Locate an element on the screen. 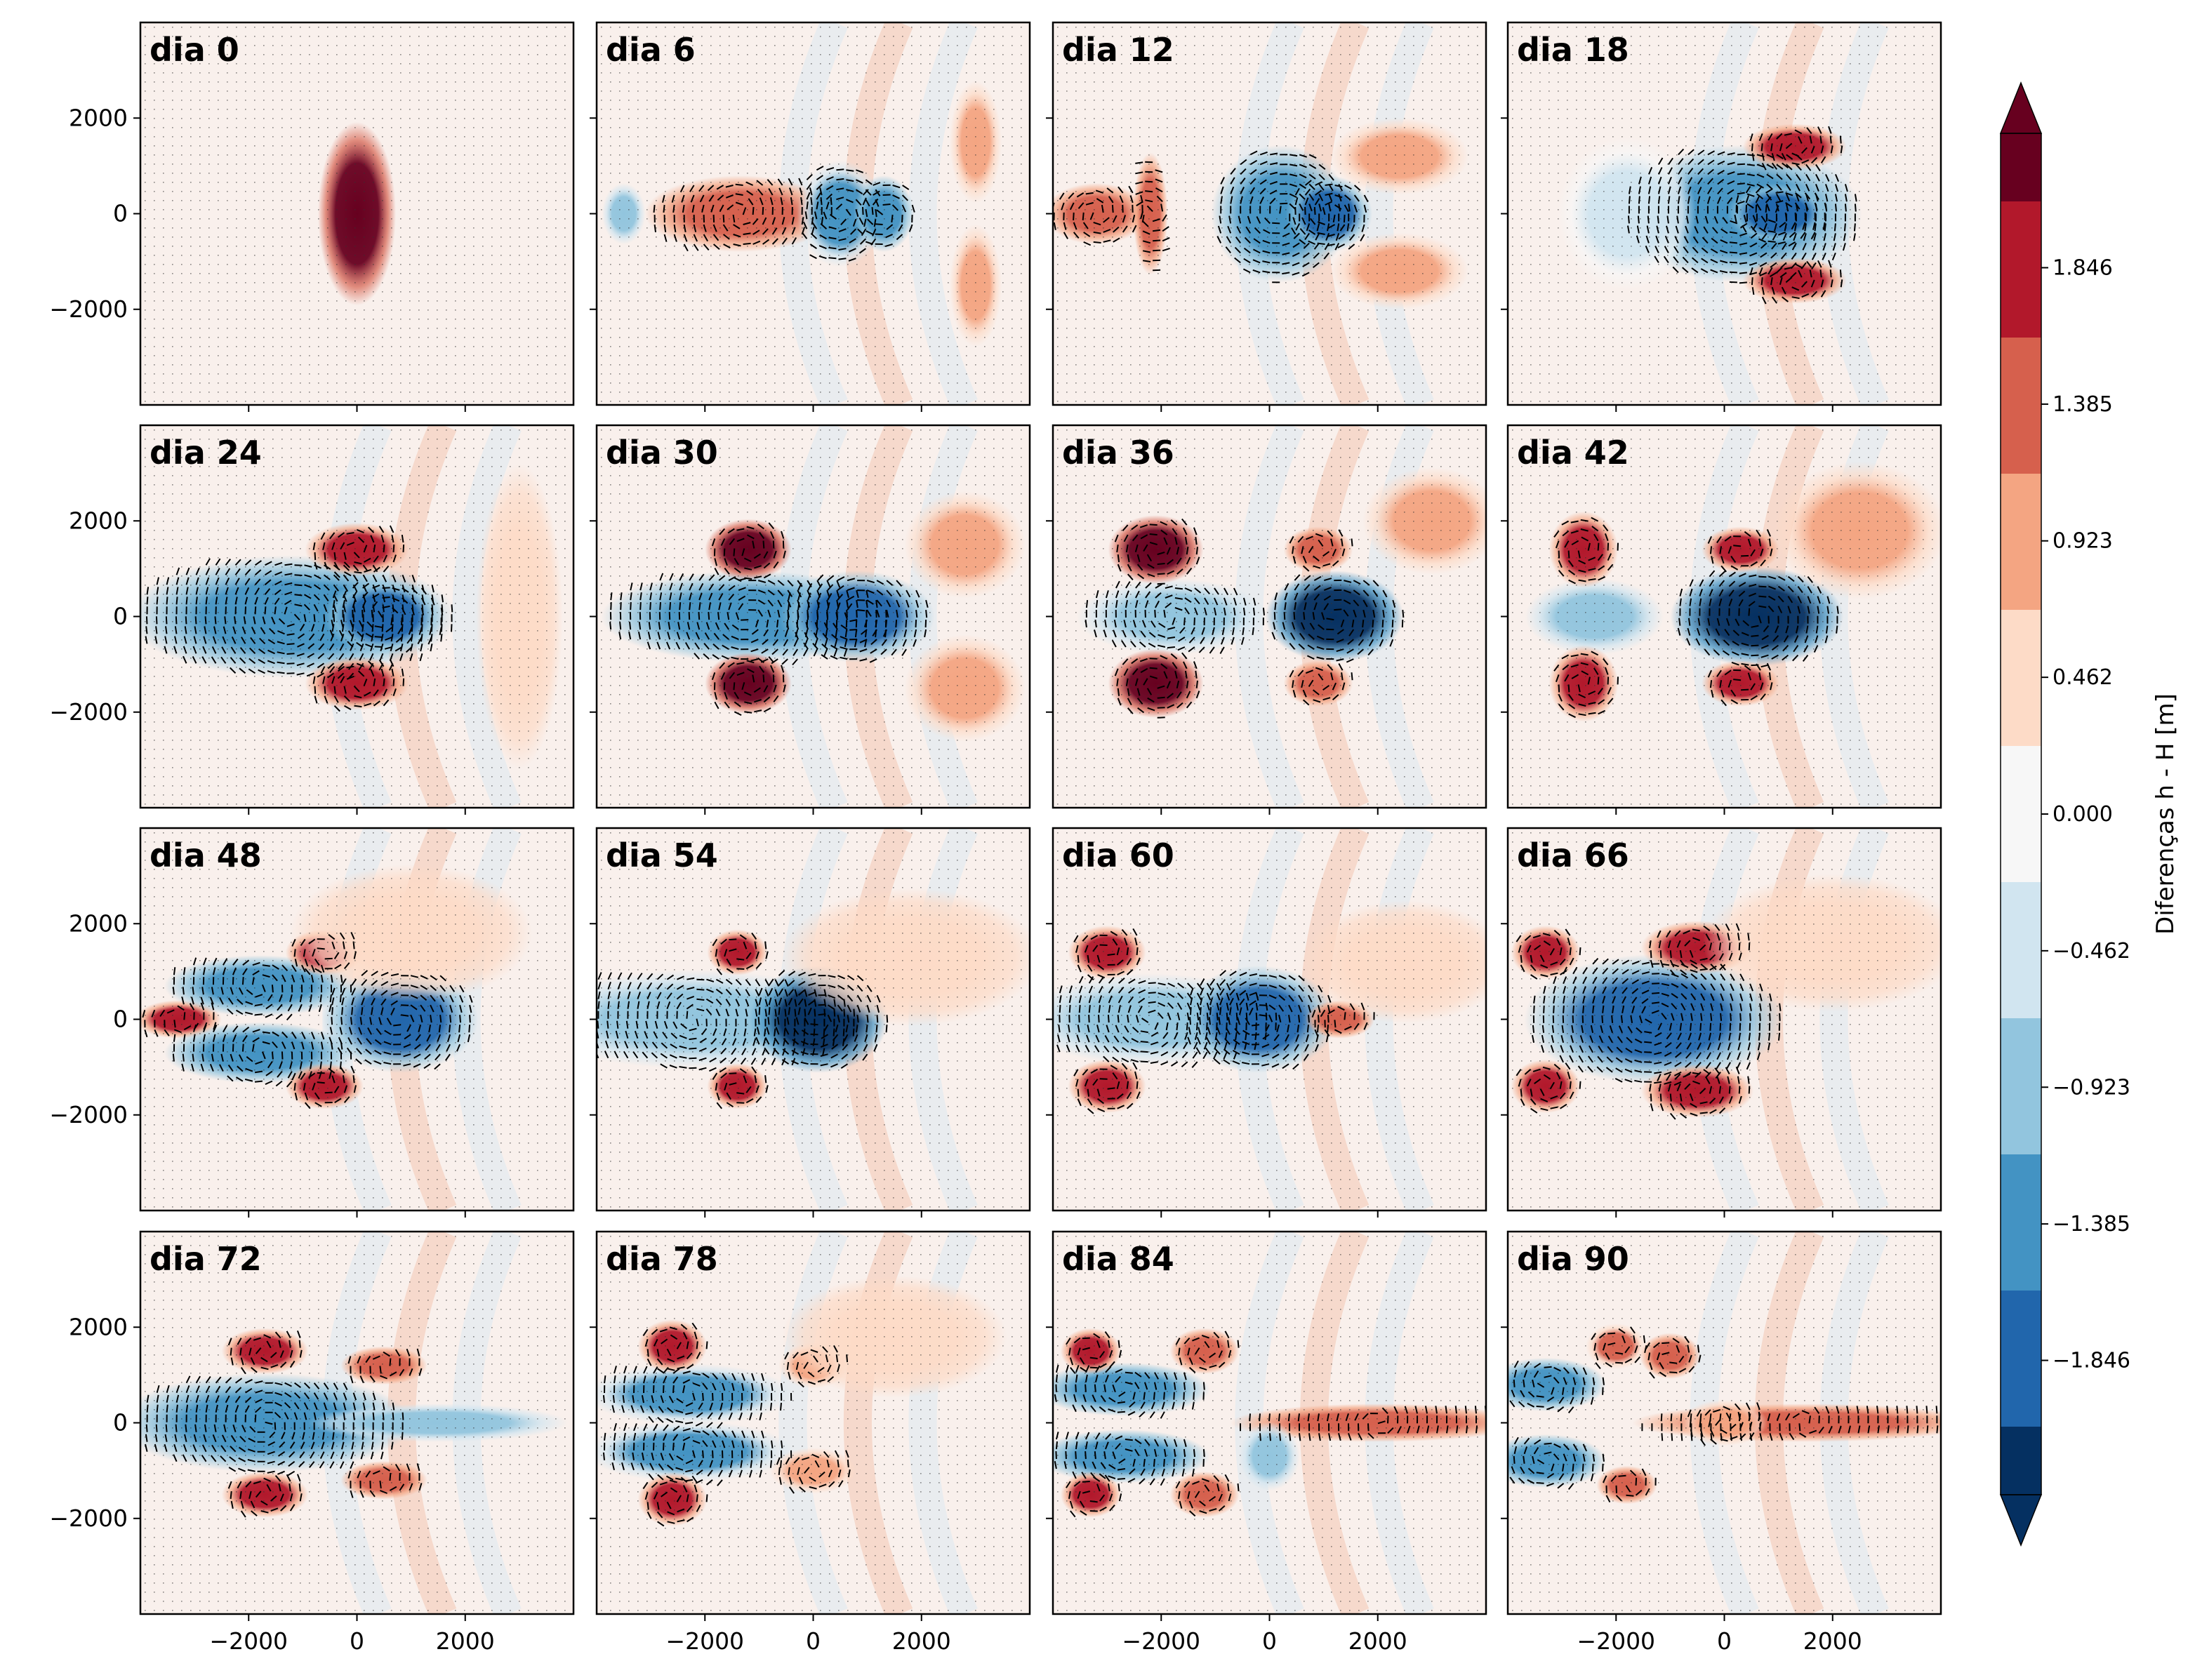 This screenshot has width=2195, height=1680. colorbar-extend-max is located at coordinates (2021, 107).